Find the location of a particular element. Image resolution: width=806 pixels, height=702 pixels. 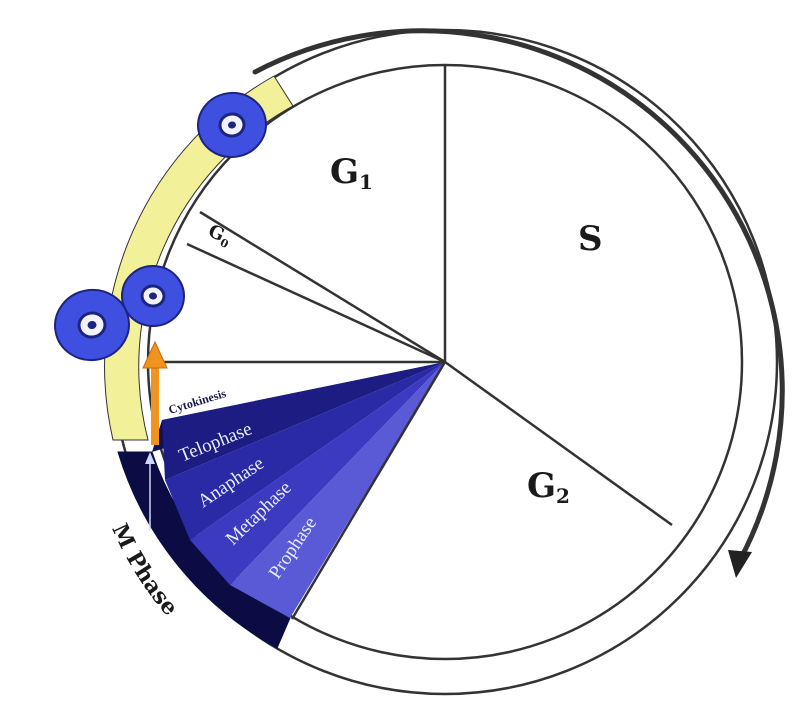

telophase-wedge is located at coordinates (303, 421).